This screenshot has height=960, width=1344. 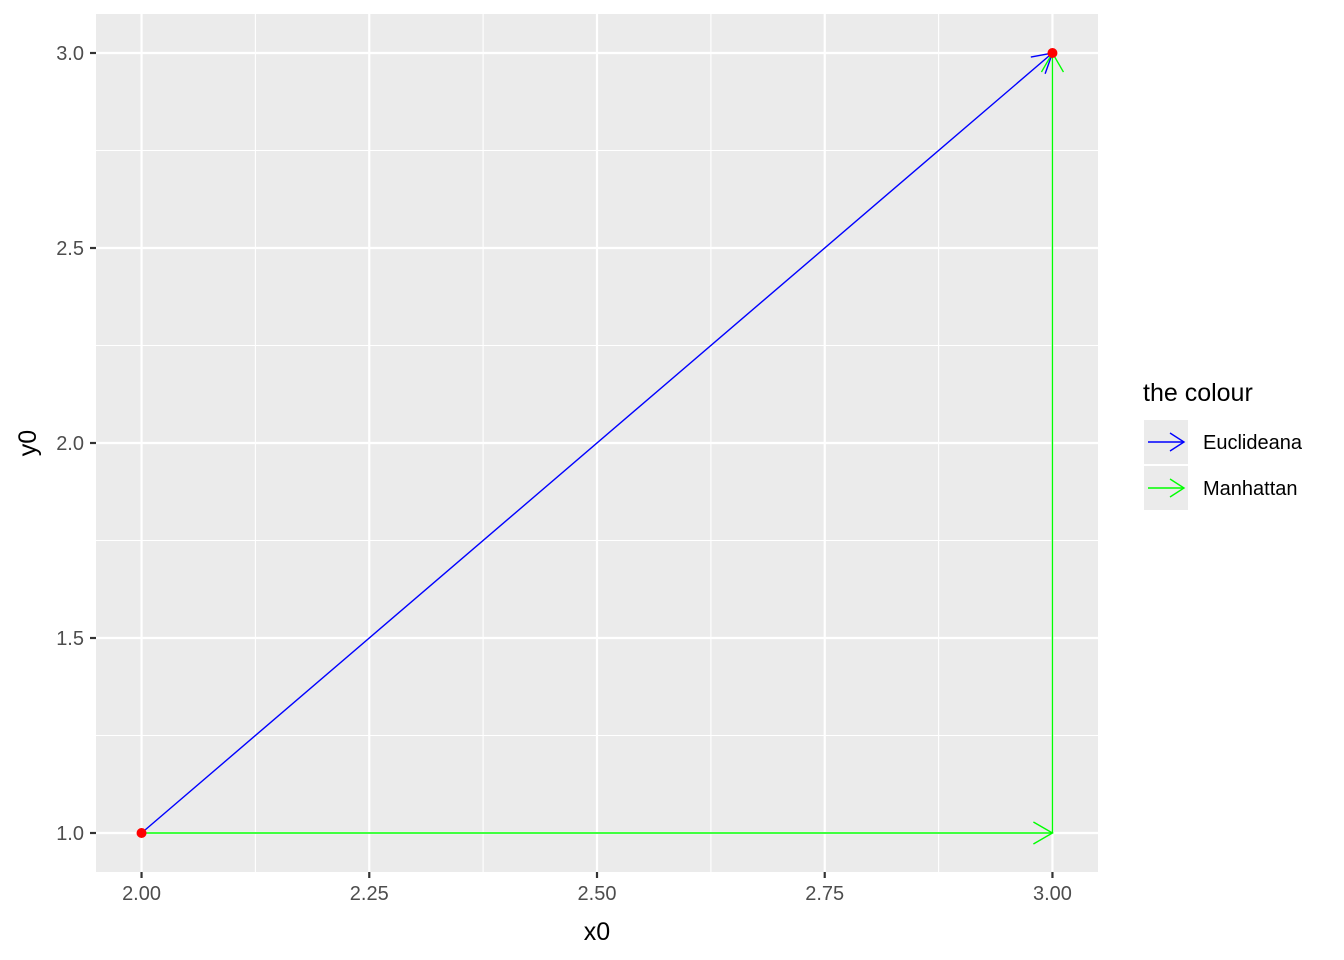 I want to click on y-axis: 1.0 1.5 2.0 2.5 3.0, so click(x=76, y=444).